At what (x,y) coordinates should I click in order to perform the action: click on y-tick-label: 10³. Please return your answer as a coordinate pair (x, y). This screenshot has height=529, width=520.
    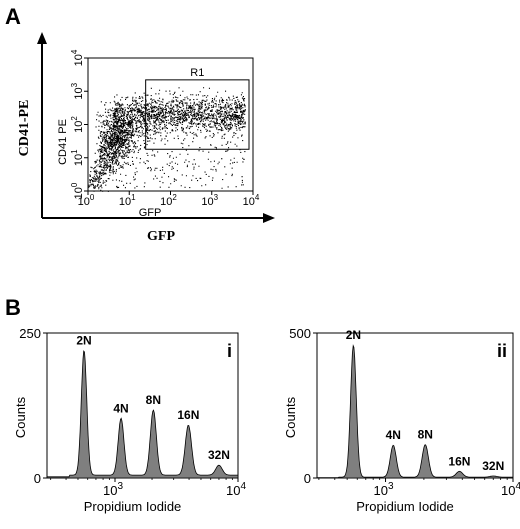
    Looking at the image, I should click on (77, 90).